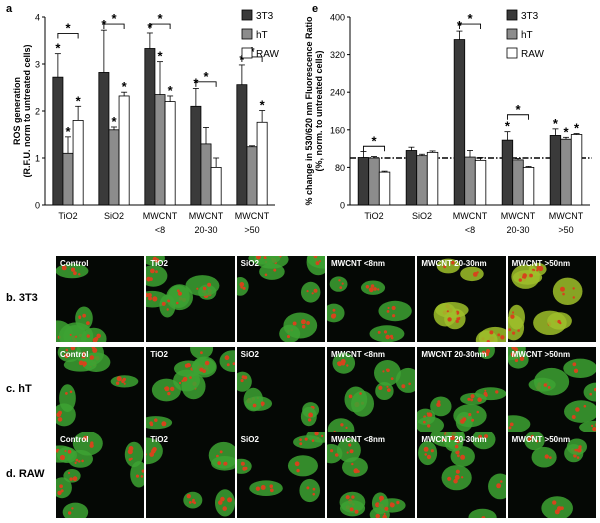  What do you see at coordinates (280, 390) in the screenshot?
I see `micrograph-cell: SiO2` at bounding box center [280, 390].